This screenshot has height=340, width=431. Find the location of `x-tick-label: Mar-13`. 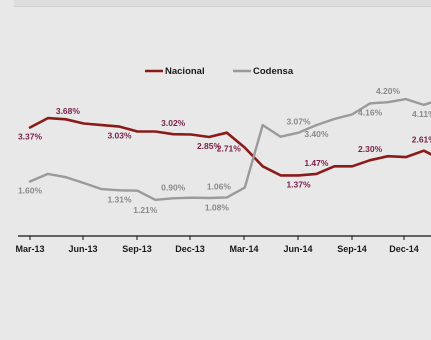

x-tick-label: Mar-13 is located at coordinates (29, 249).